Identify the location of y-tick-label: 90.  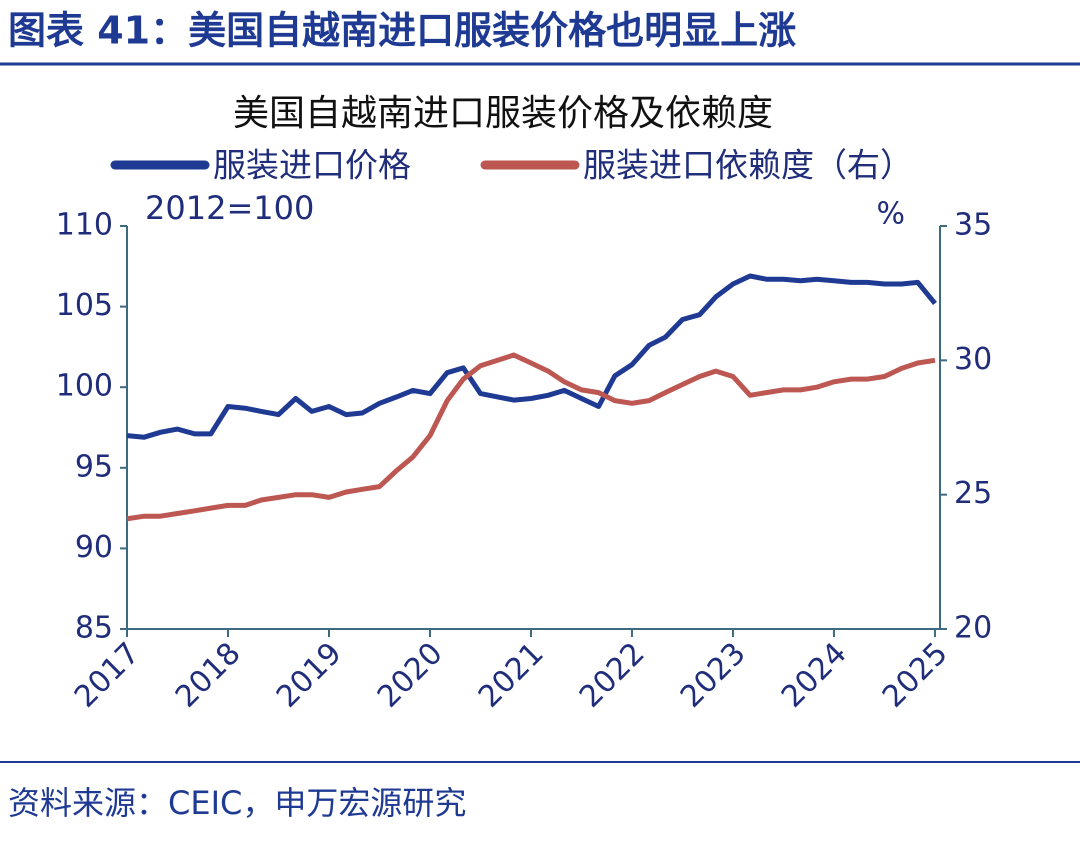
(94, 547).